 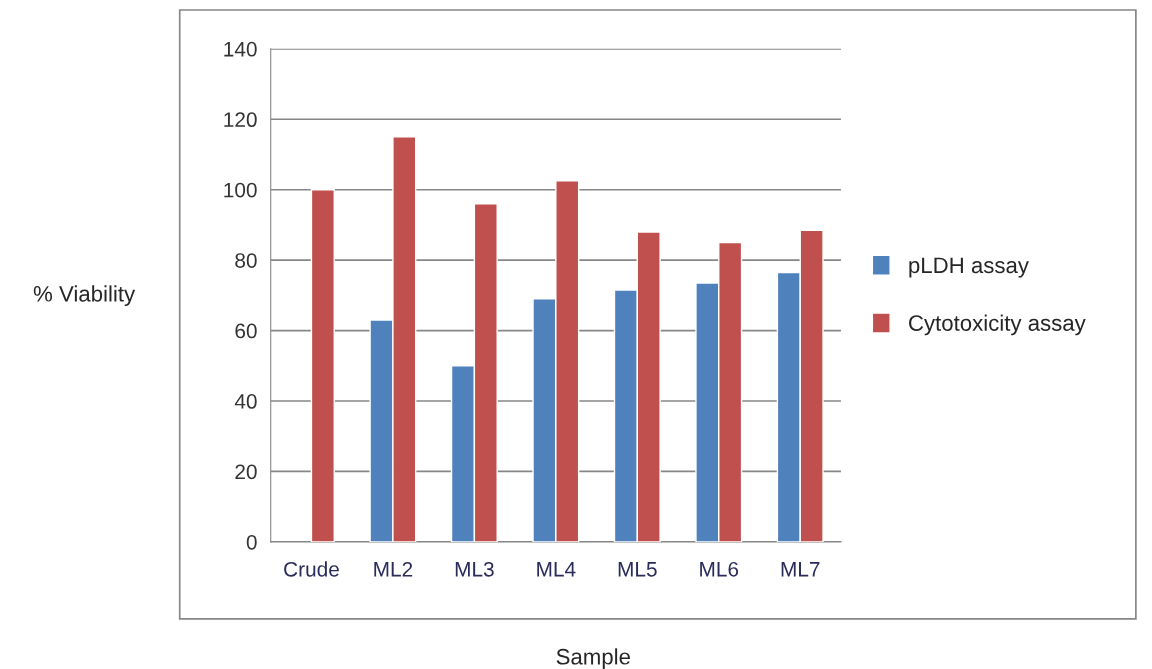 What do you see at coordinates (246, 472) in the screenshot?
I see `y-tick-label: 20` at bounding box center [246, 472].